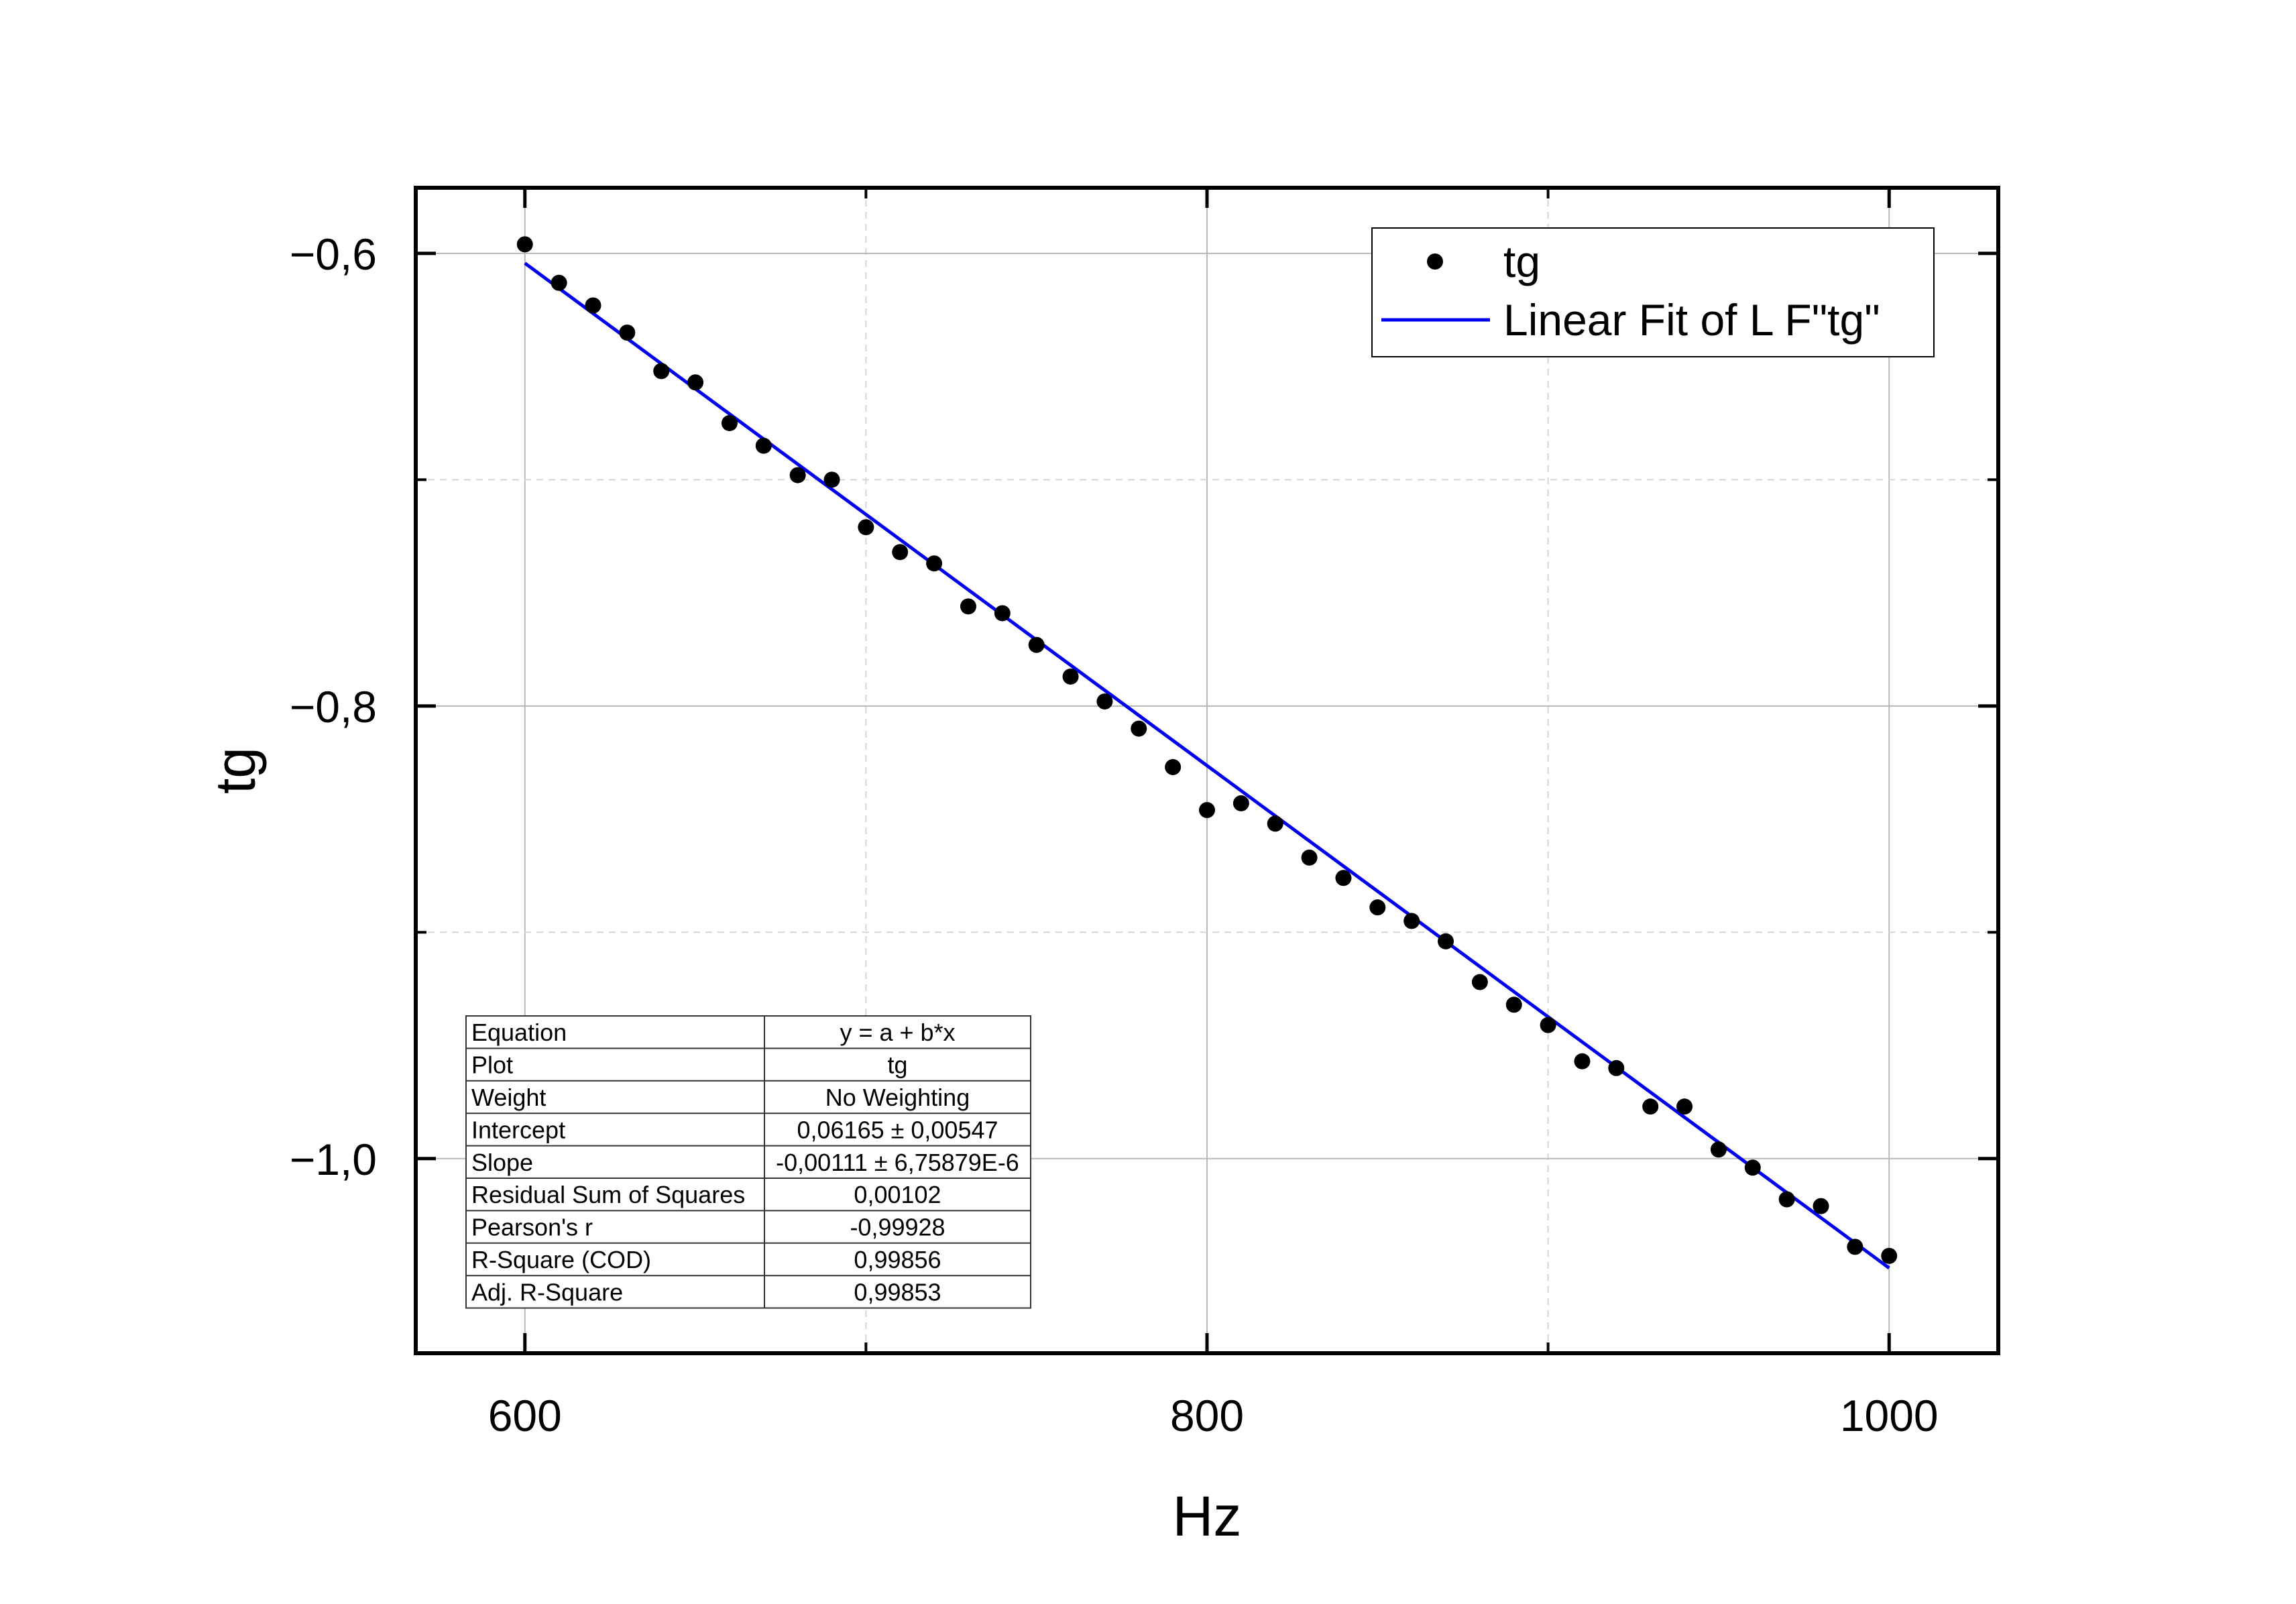 The image size is (2296, 1604). What do you see at coordinates (525, 1415) in the screenshot?
I see `x-tick-label: 600` at bounding box center [525, 1415].